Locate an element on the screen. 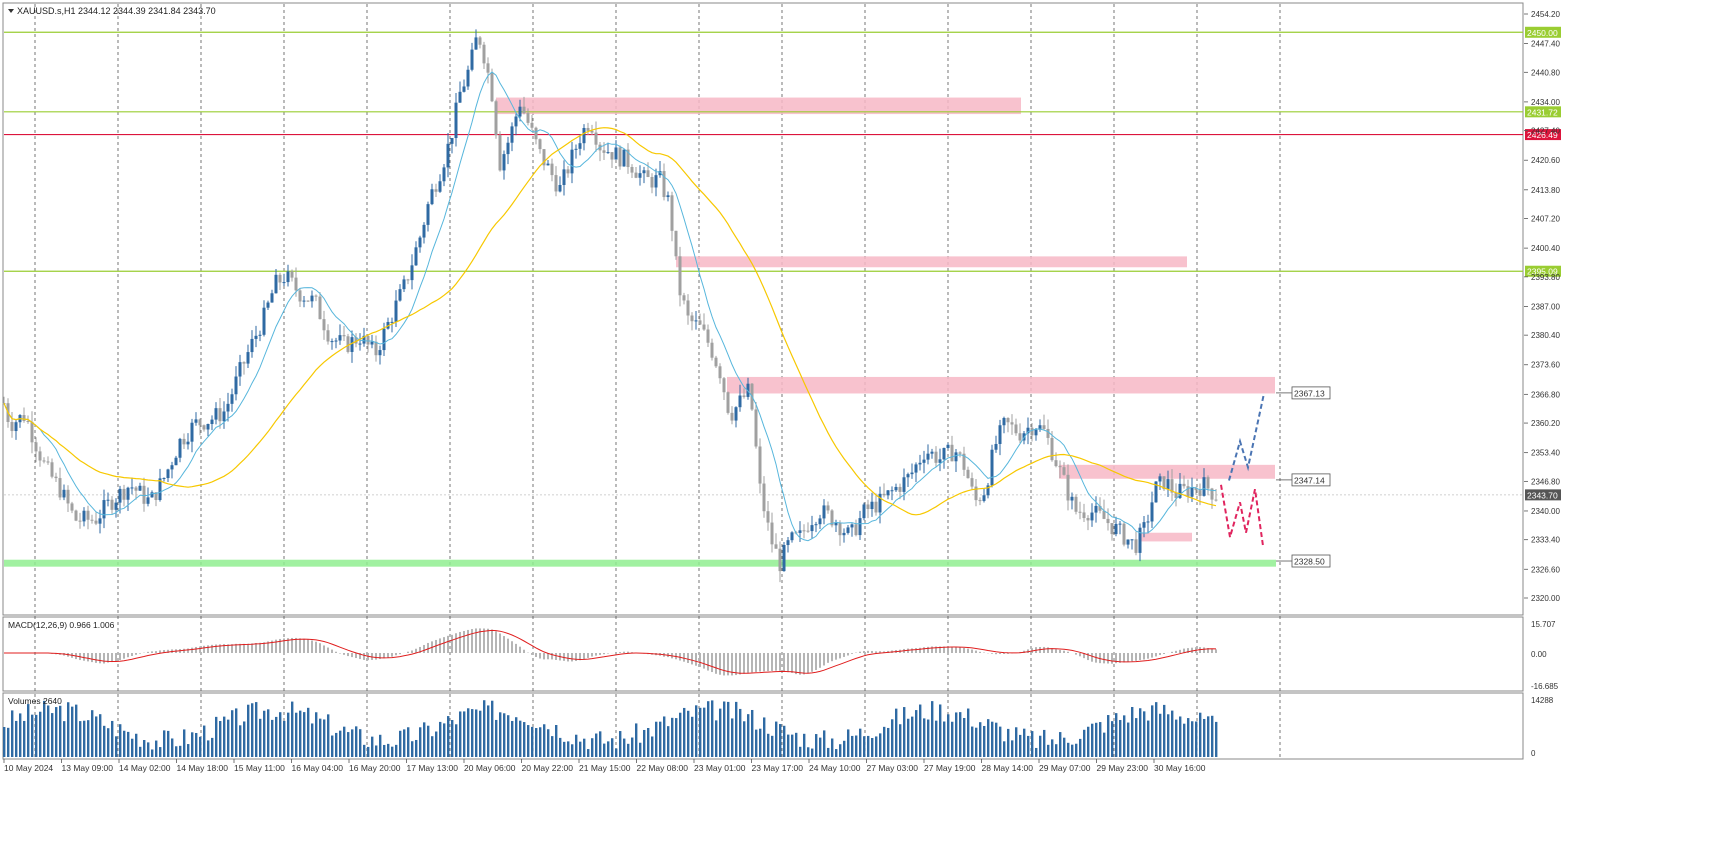 This screenshot has height=862, width=1733. time-tick-label: 10 May 2024 is located at coordinates (28, 768).